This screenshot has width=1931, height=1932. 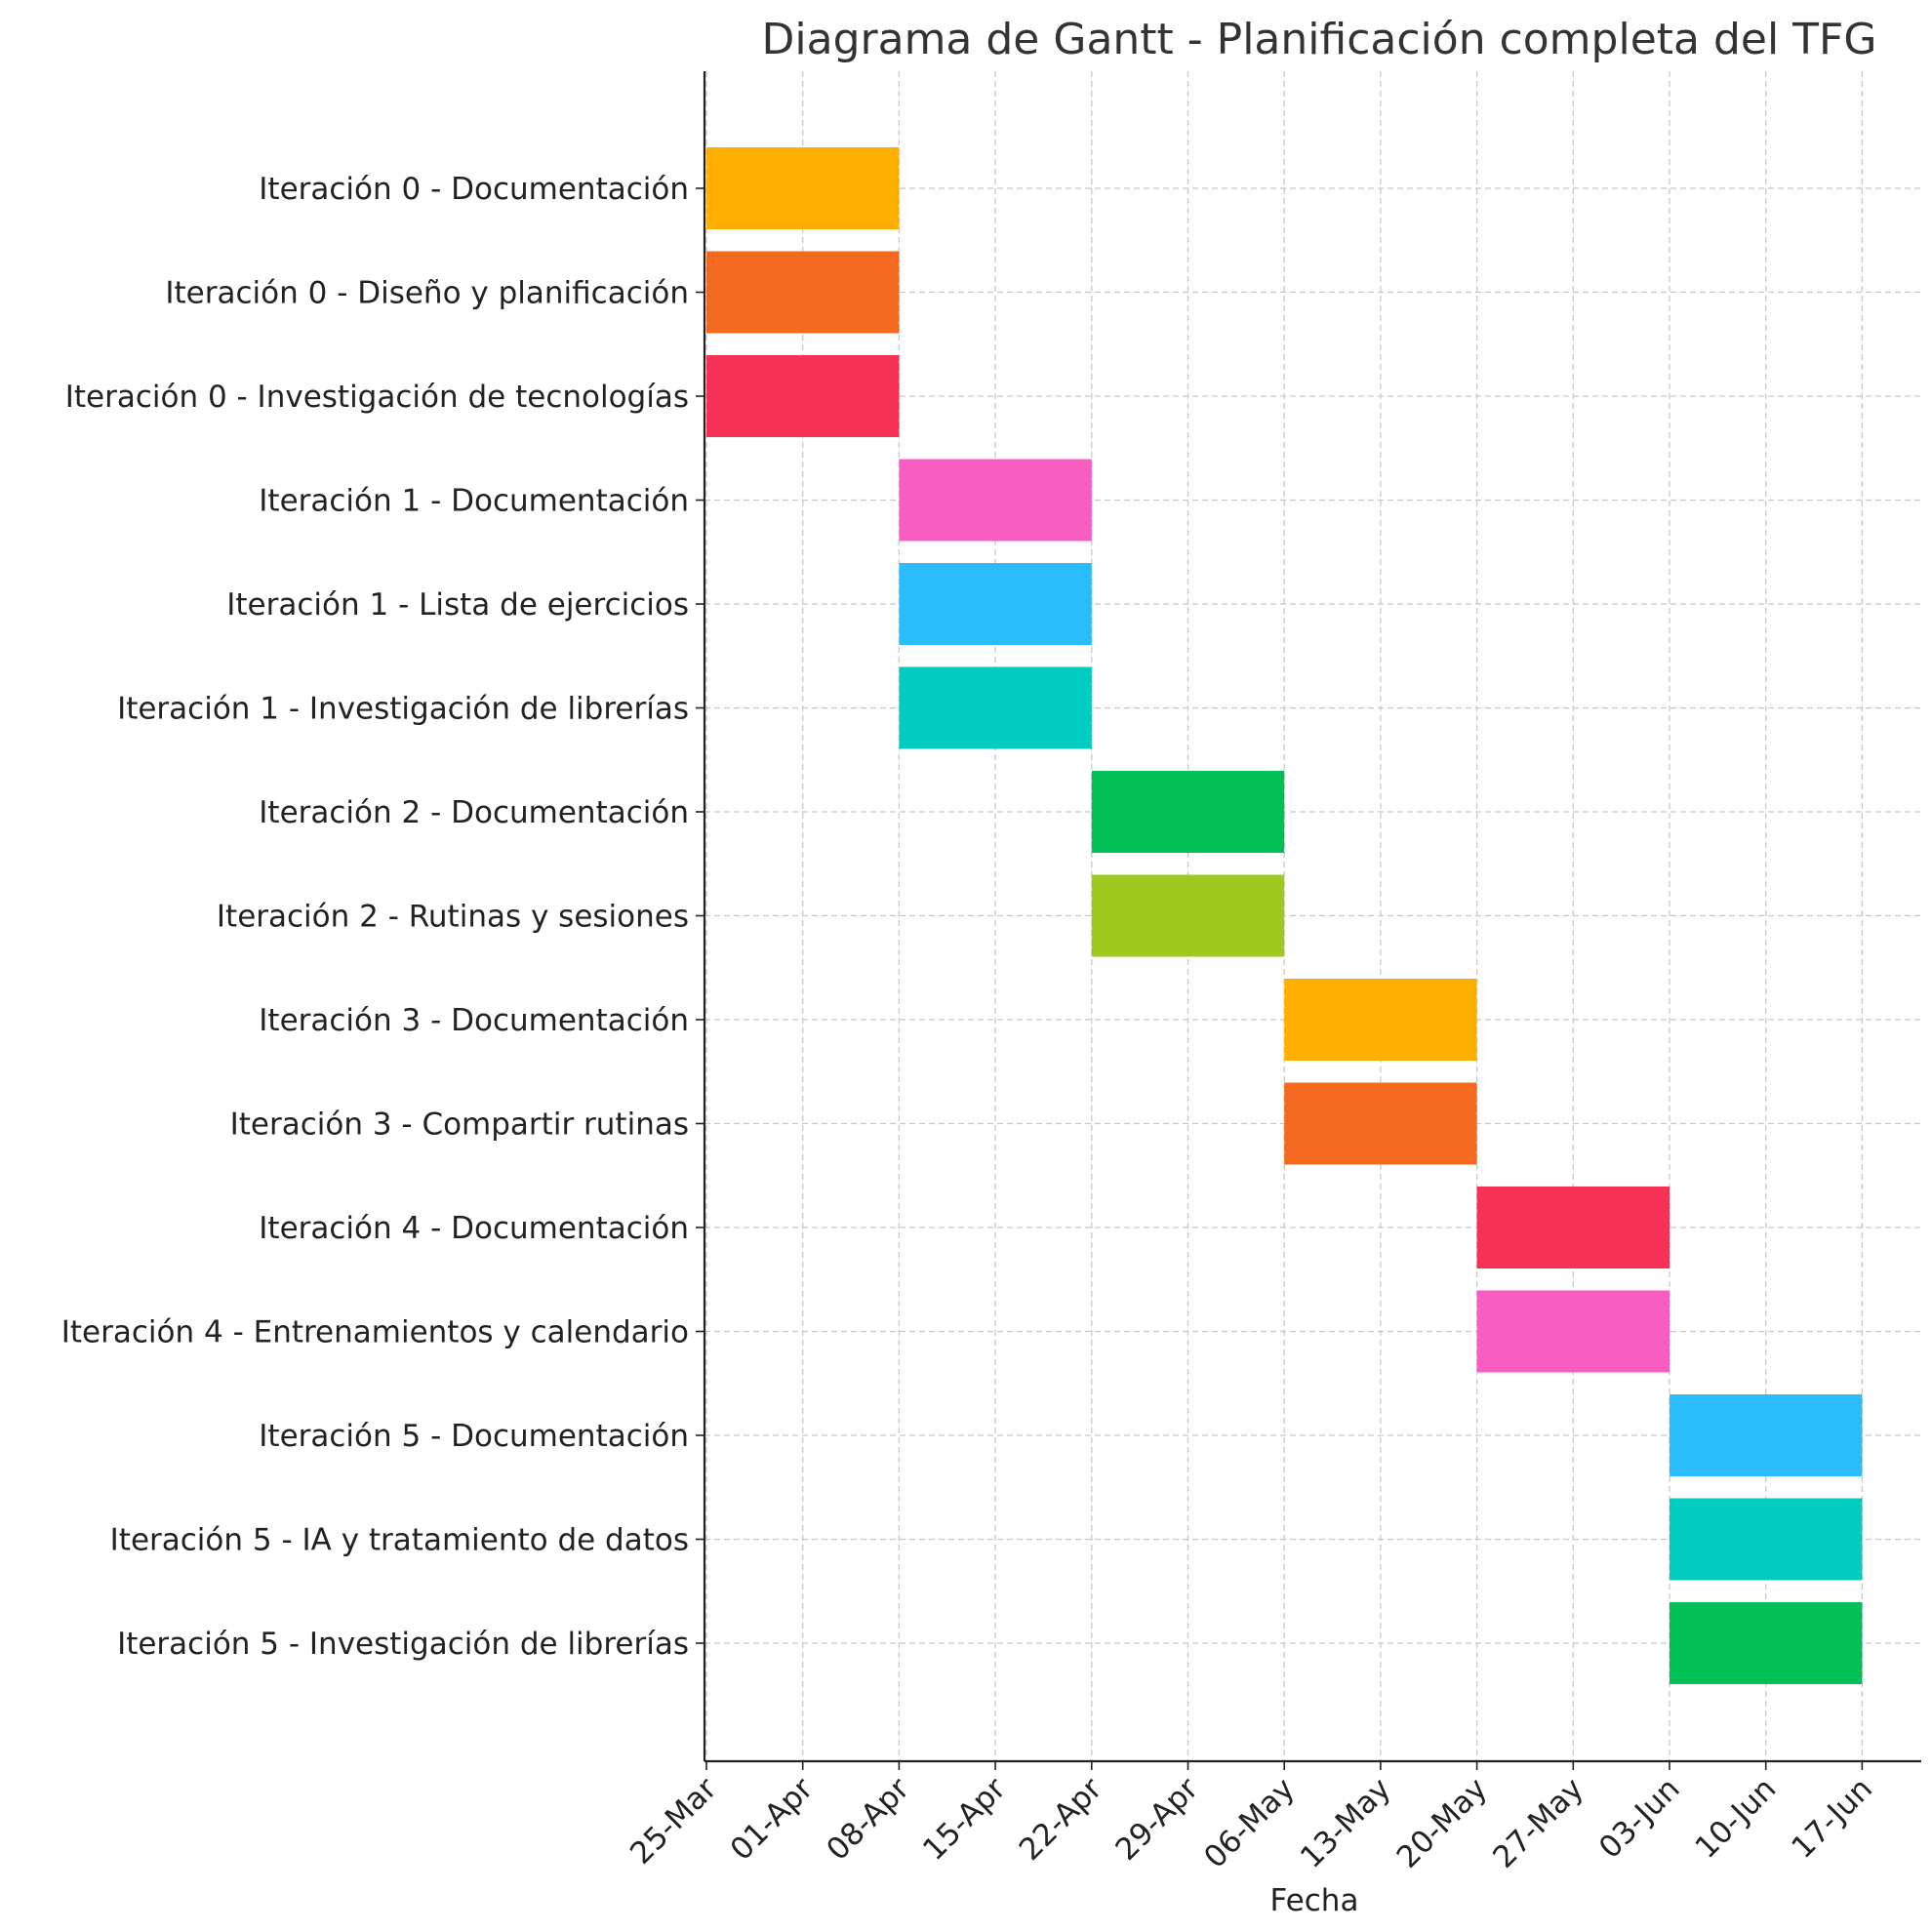 What do you see at coordinates (427, 293) in the screenshot?
I see `task-label: Iteración 0 - Diseño y planificación` at bounding box center [427, 293].